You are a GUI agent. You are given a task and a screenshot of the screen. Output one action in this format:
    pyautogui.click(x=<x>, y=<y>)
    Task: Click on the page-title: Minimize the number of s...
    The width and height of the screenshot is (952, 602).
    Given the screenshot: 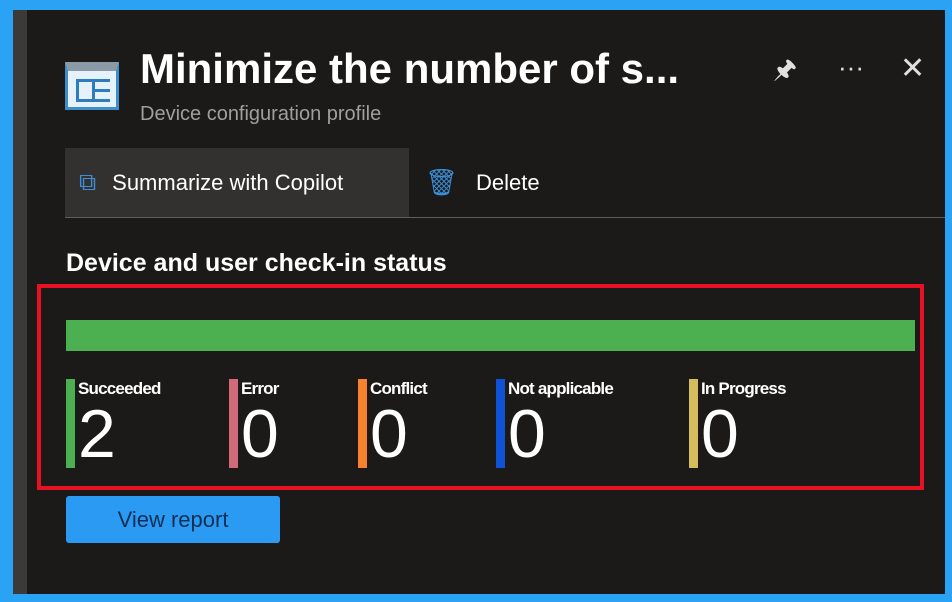 What is the action you would take?
    pyautogui.click(x=410, y=68)
    